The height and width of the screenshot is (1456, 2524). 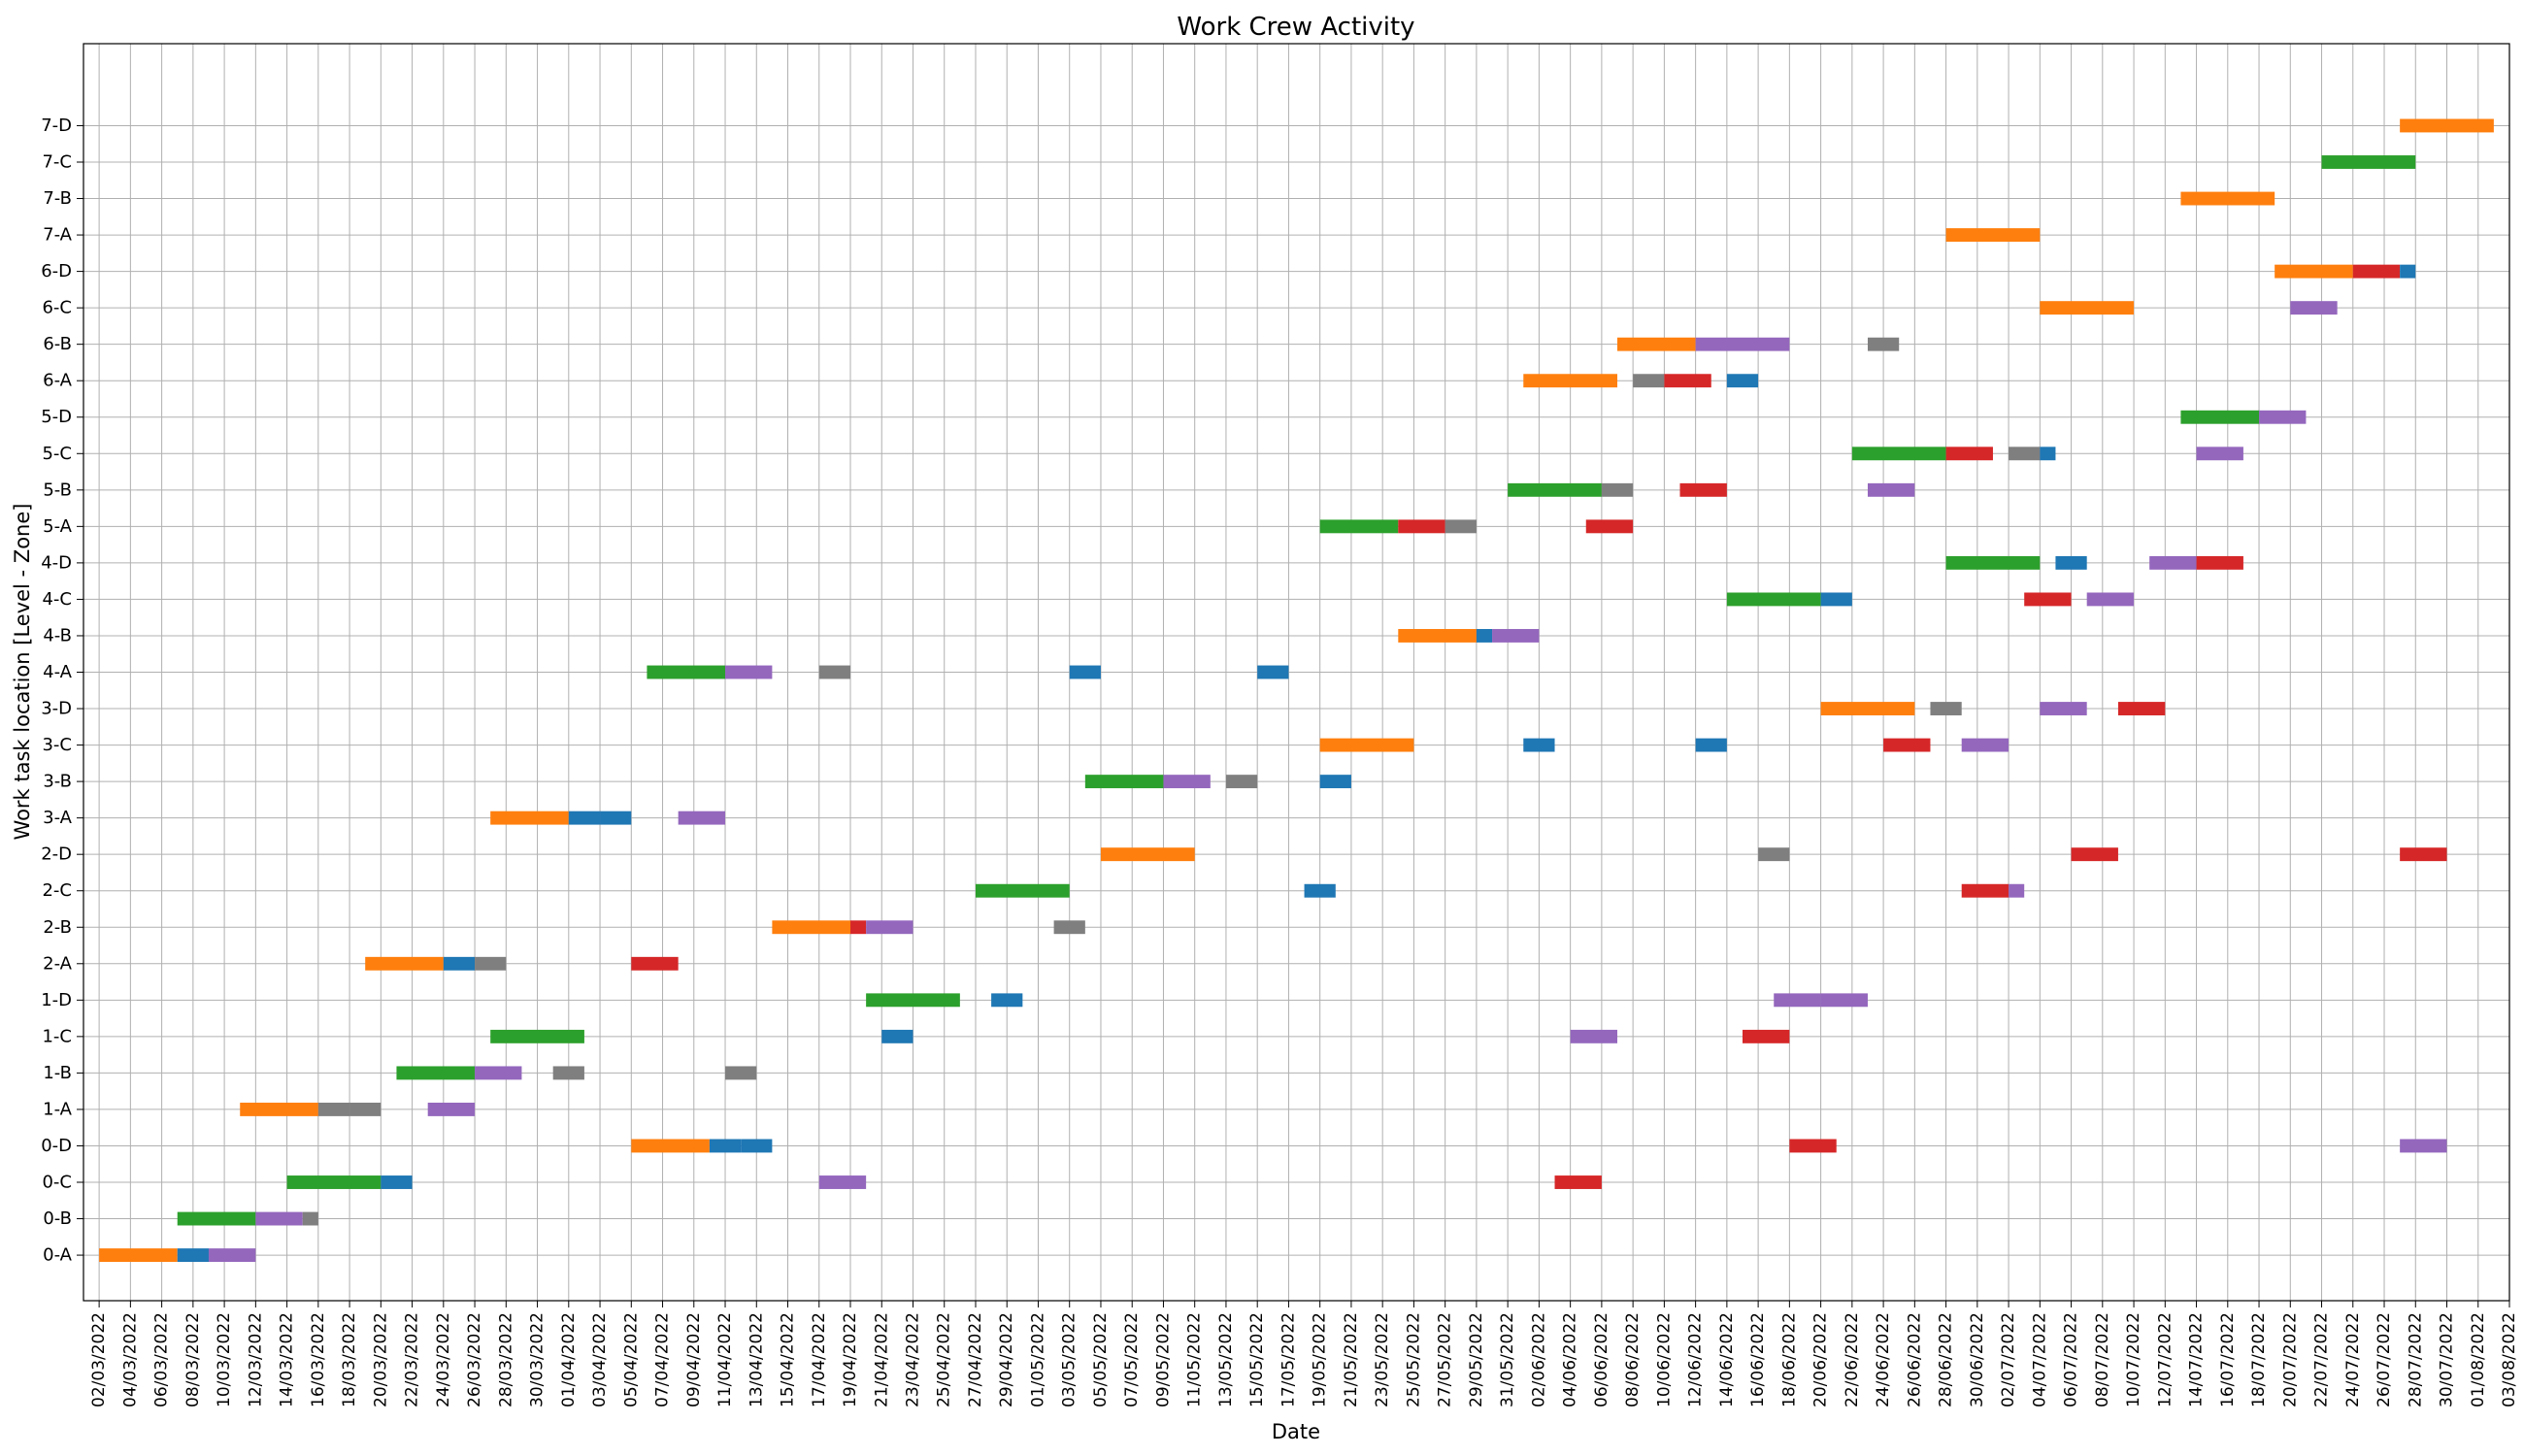 What do you see at coordinates (318, 1359) in the screenshot?
I see `x-tick-label: 16/03/2022` at bounding box center [318, 1359].